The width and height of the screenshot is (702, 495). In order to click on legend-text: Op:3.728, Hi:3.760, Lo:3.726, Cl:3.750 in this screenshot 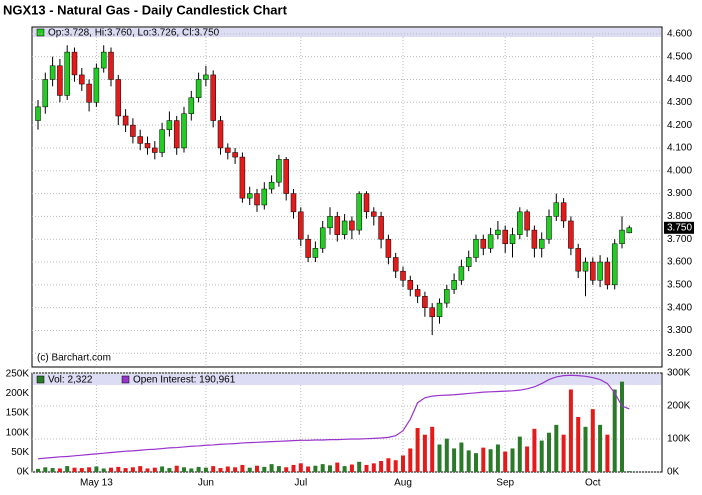, I will do `click(134, 33)`.